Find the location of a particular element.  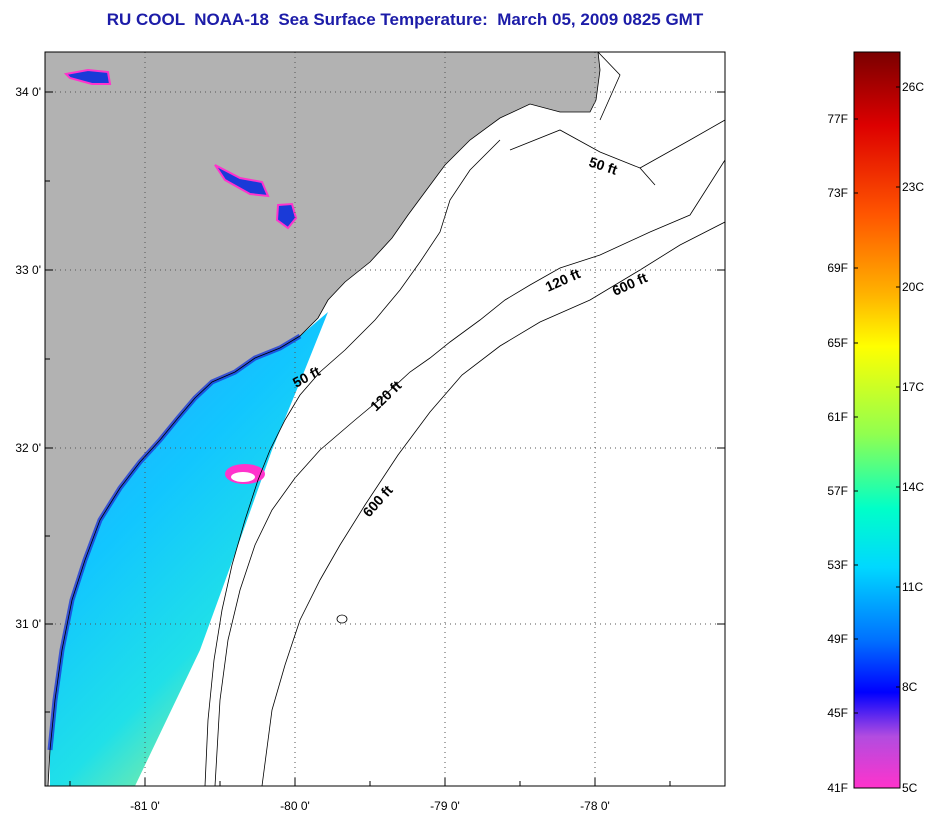

latitude-label: 32 0' is located at coordinates (28, 448).